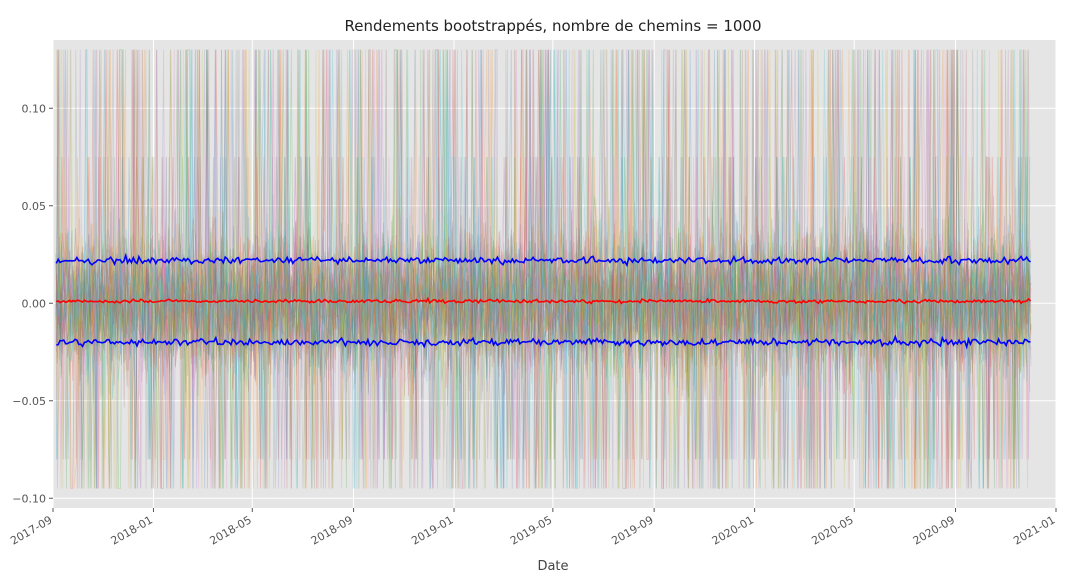 This screenshot has width=1088, height=579. I want to click on mean-line, so click(543, 300).